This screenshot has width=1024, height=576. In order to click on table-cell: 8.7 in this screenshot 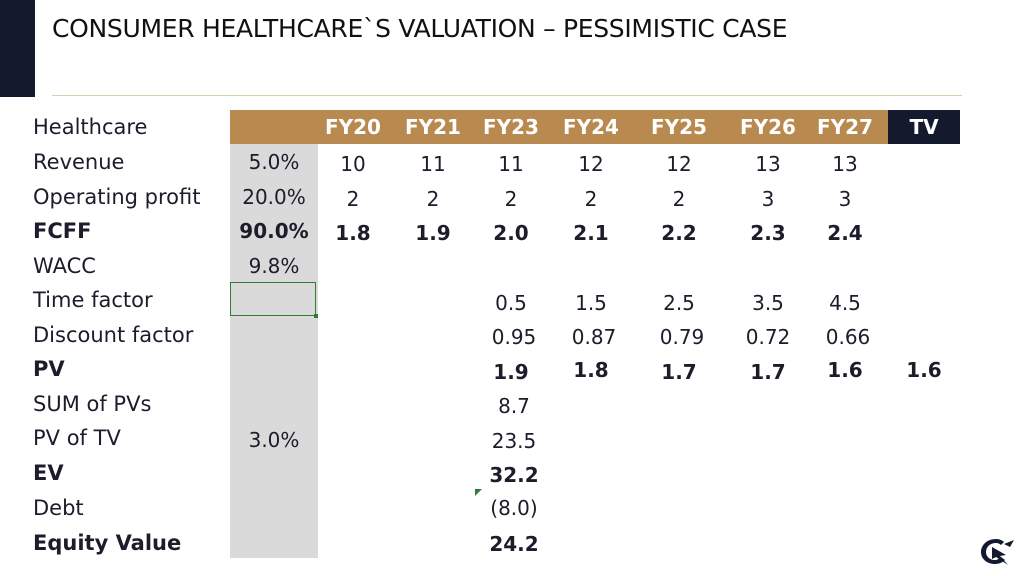, I will do `click(514, 406)`.